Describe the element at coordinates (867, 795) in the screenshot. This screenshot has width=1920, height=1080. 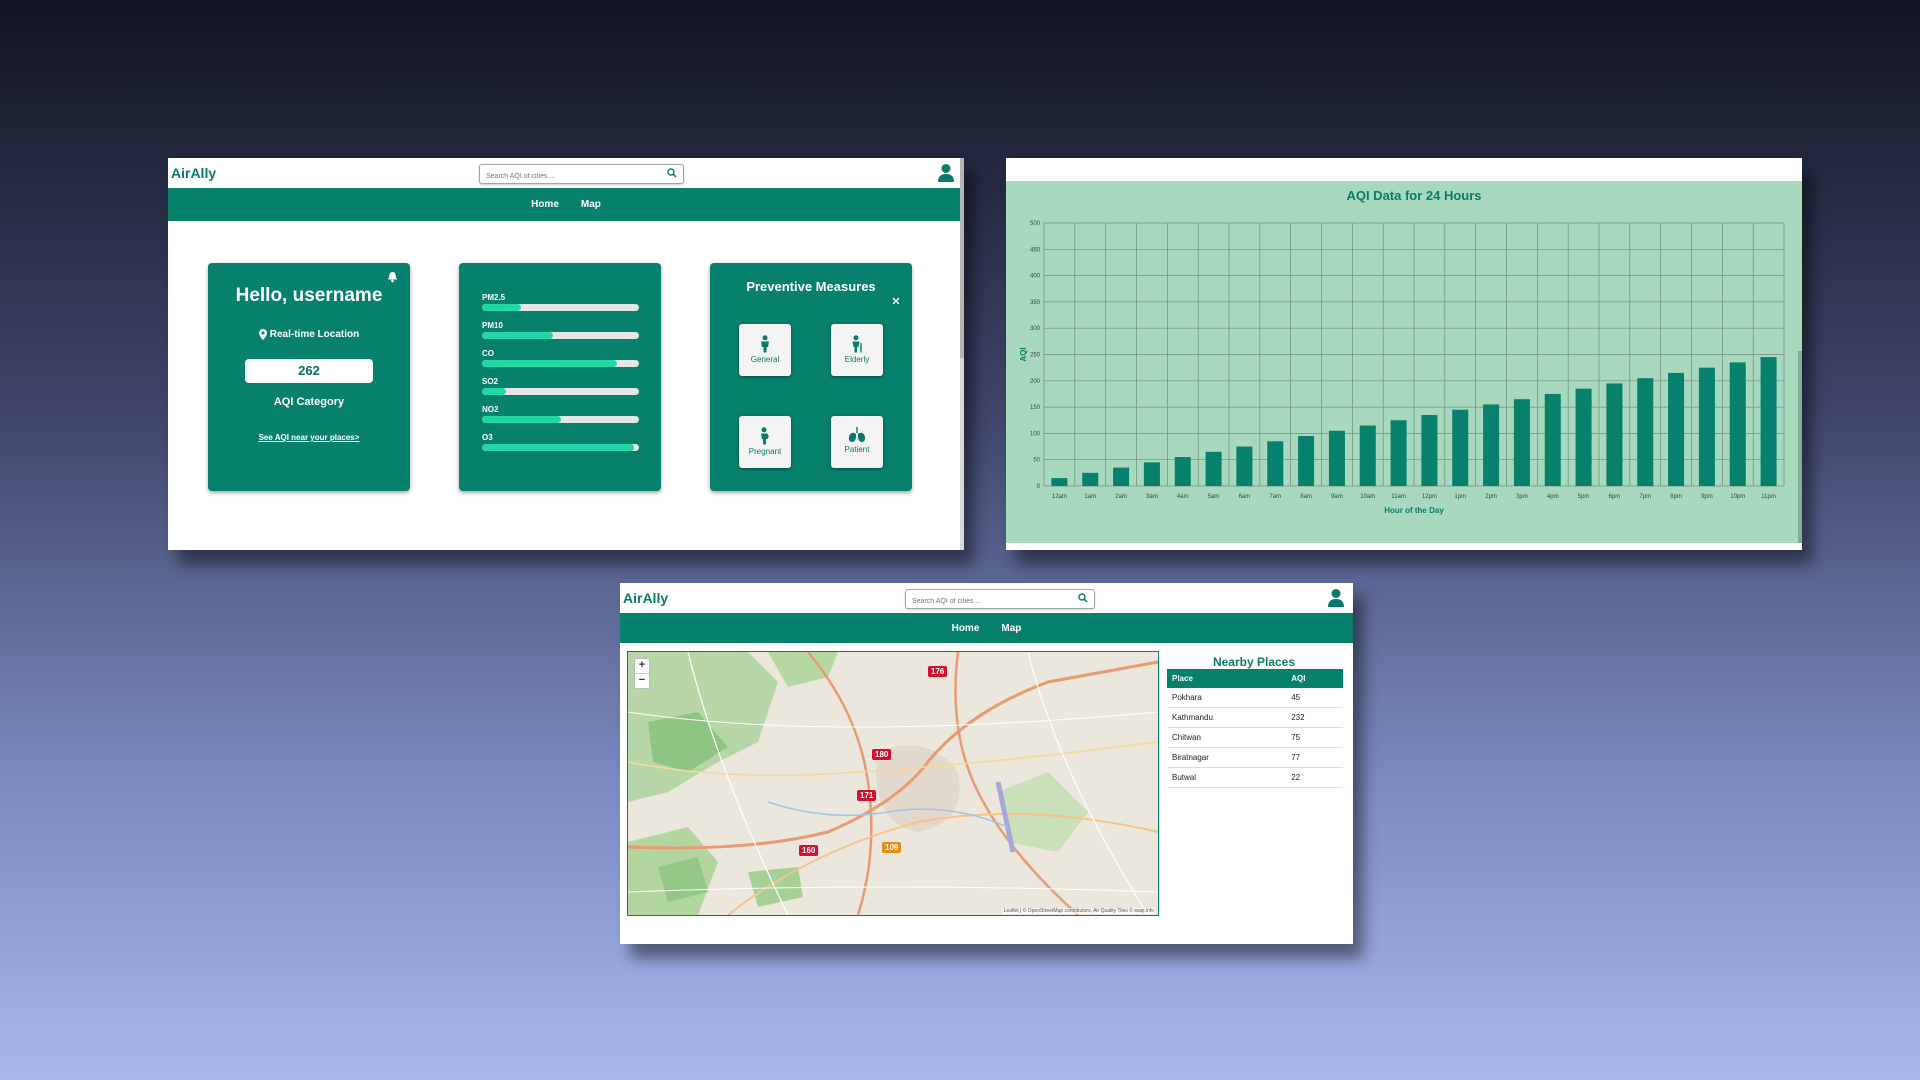
I see `aqi-marker: 171` at that location.